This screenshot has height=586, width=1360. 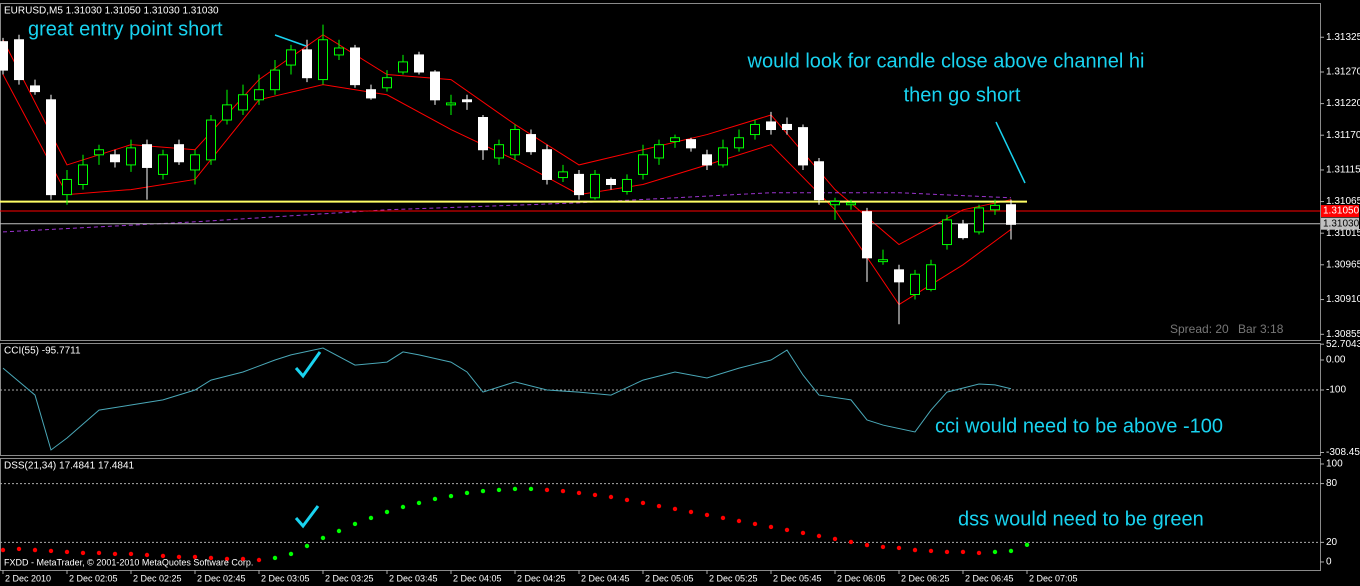 I want to click on price-label: 1.31030, so click(x=1341, y=223).